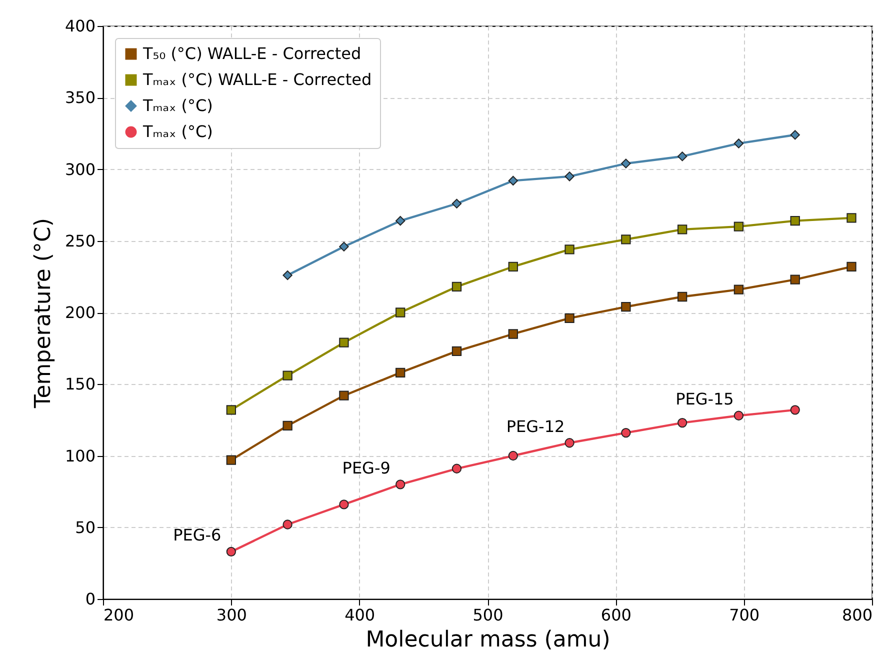  What do you see at coordinates (80, 312) in the screenshot?
I see `y-tick-label: 200` at bounding box center [80, 312].